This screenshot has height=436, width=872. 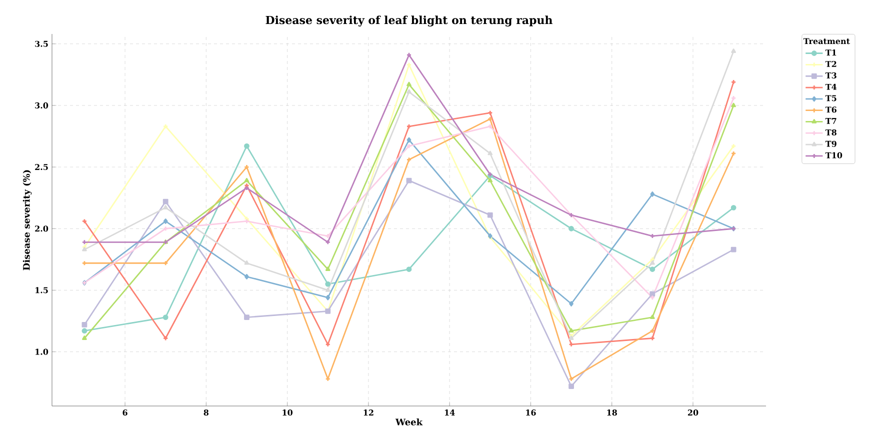 What do you see at coordinates (830, 143) in the screenshot?
I see `legend-label: T9` at bounding box center [830, 143].